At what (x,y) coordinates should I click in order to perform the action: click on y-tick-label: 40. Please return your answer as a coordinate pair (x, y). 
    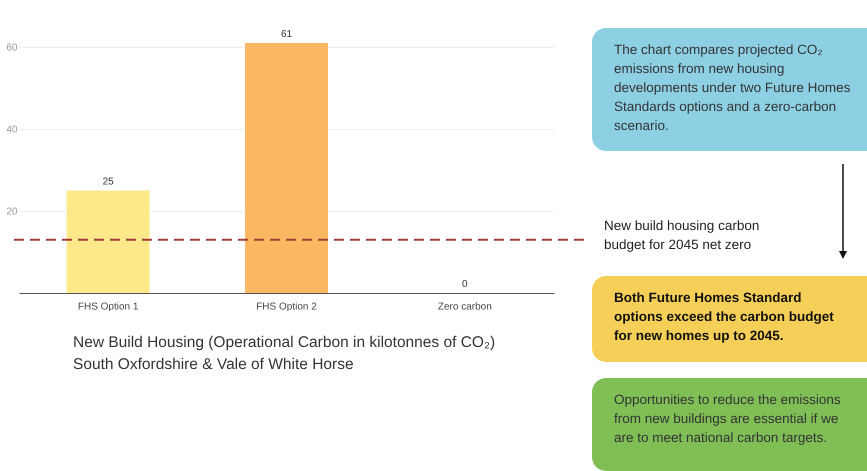
    Looking at the image, I should click on (12, 130).